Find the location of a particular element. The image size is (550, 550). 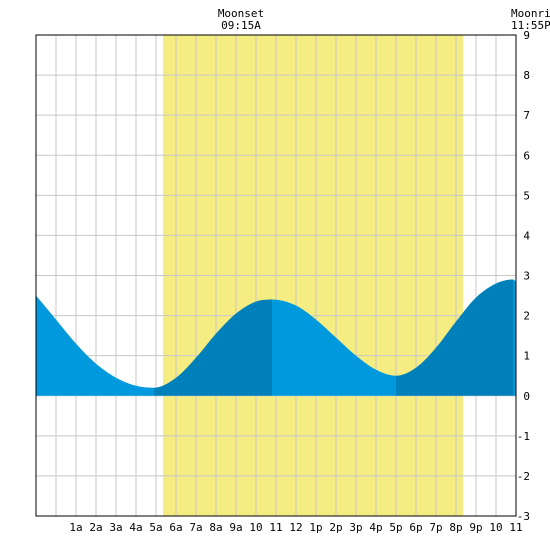

x-tick-label: 8p is located at coordinates (455, 527).